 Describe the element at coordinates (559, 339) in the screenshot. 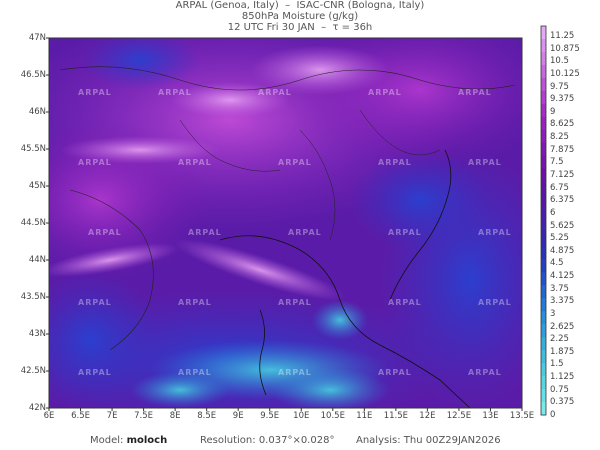

I see `colorbar-label: 2.25` at that location.